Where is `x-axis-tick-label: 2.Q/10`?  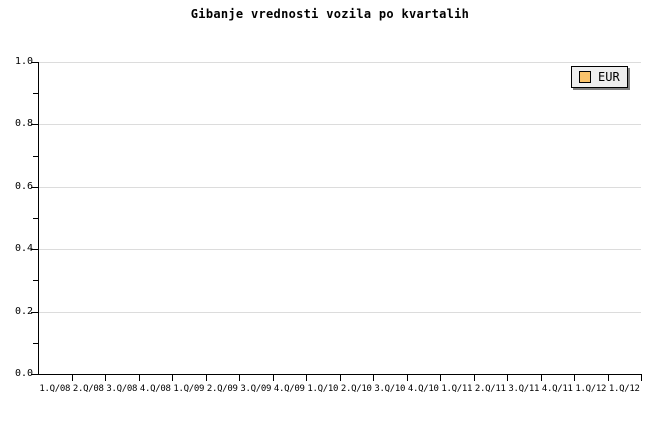
x-axis-tick-label: 2.Q/10 is located at coordinates (356, 389).